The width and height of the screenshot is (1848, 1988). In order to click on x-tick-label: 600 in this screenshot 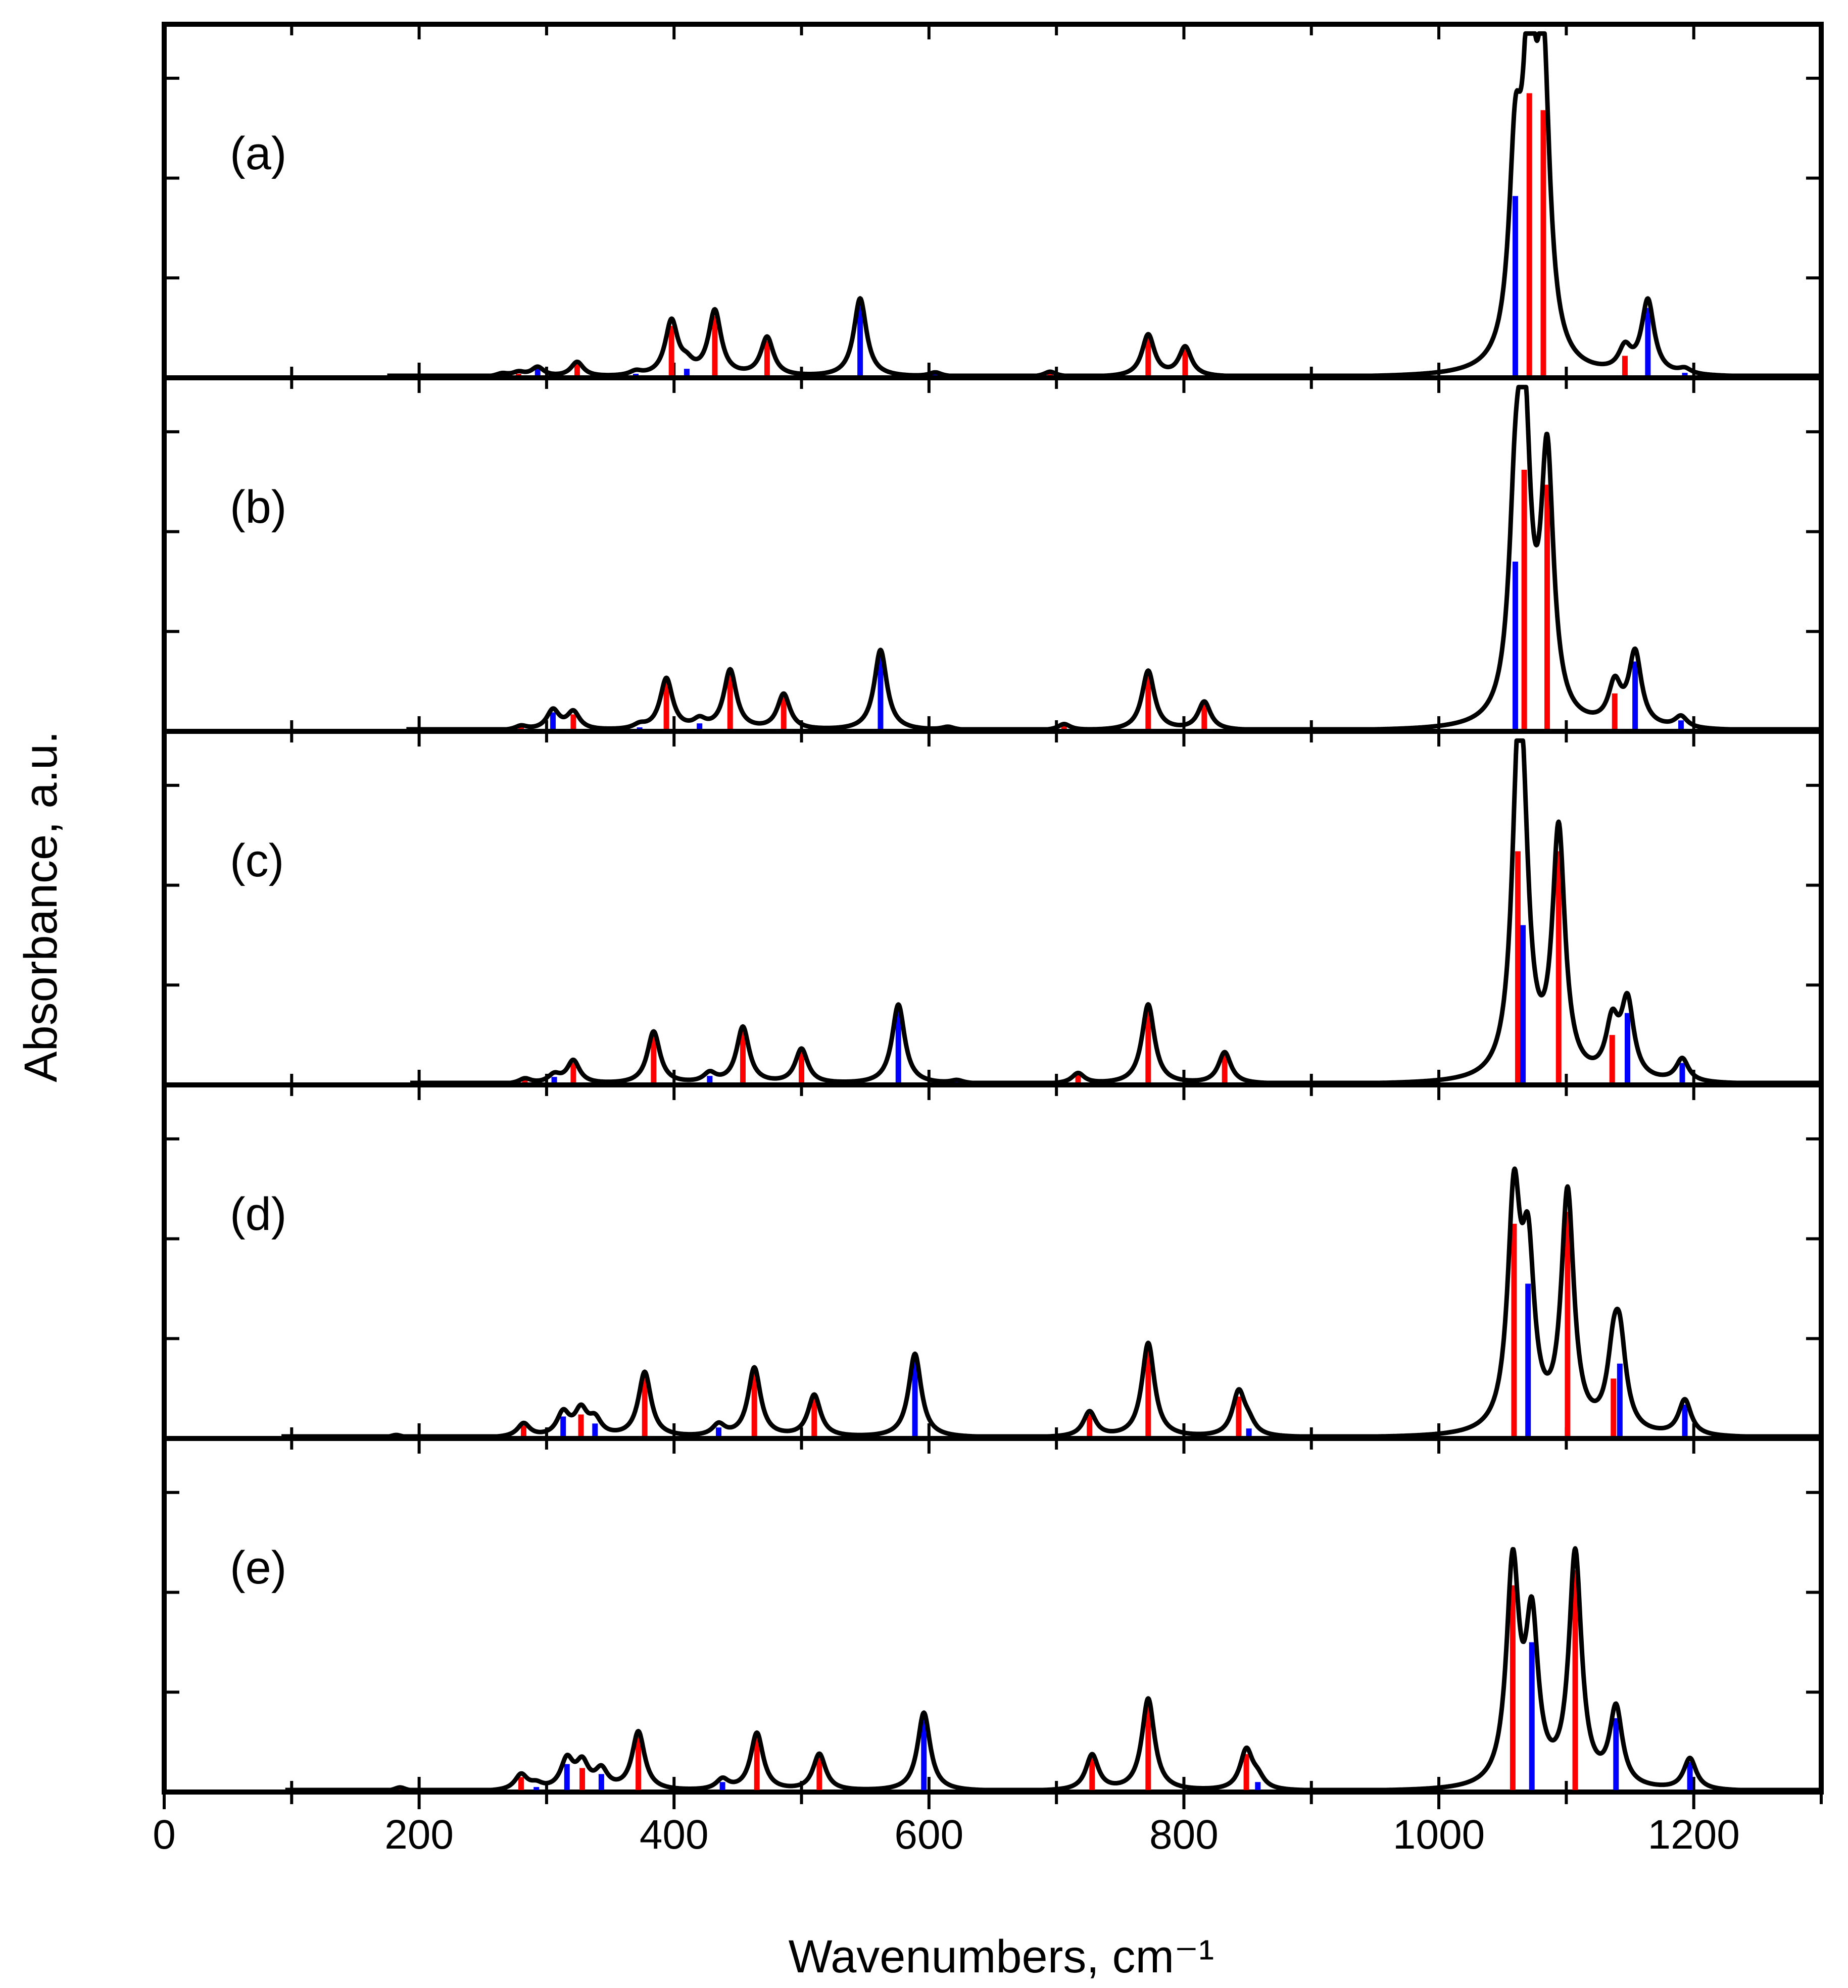, I will do `click(928, 1835)`.